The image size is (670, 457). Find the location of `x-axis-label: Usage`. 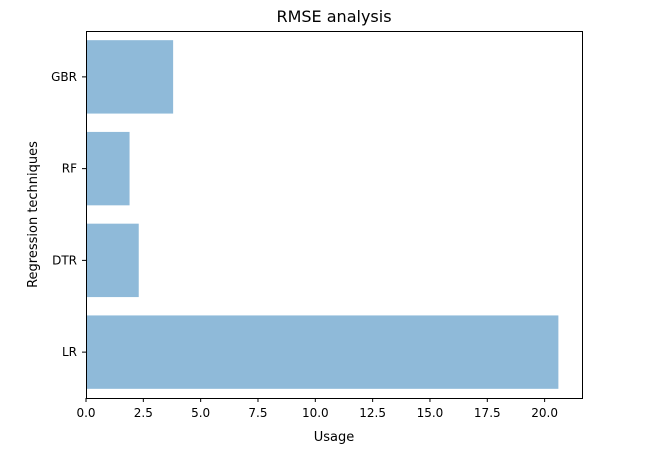

x-axis-label: Usage is located at coordinates (334, 437).